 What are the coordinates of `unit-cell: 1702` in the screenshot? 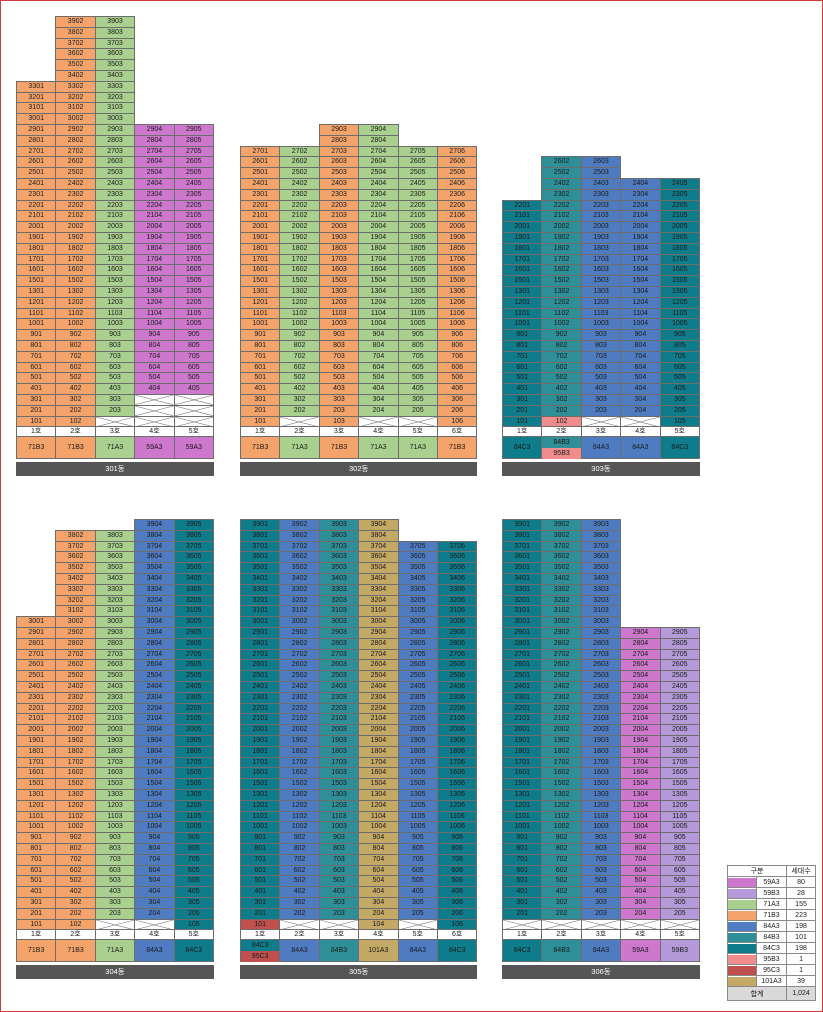 It's located at (561, 259).